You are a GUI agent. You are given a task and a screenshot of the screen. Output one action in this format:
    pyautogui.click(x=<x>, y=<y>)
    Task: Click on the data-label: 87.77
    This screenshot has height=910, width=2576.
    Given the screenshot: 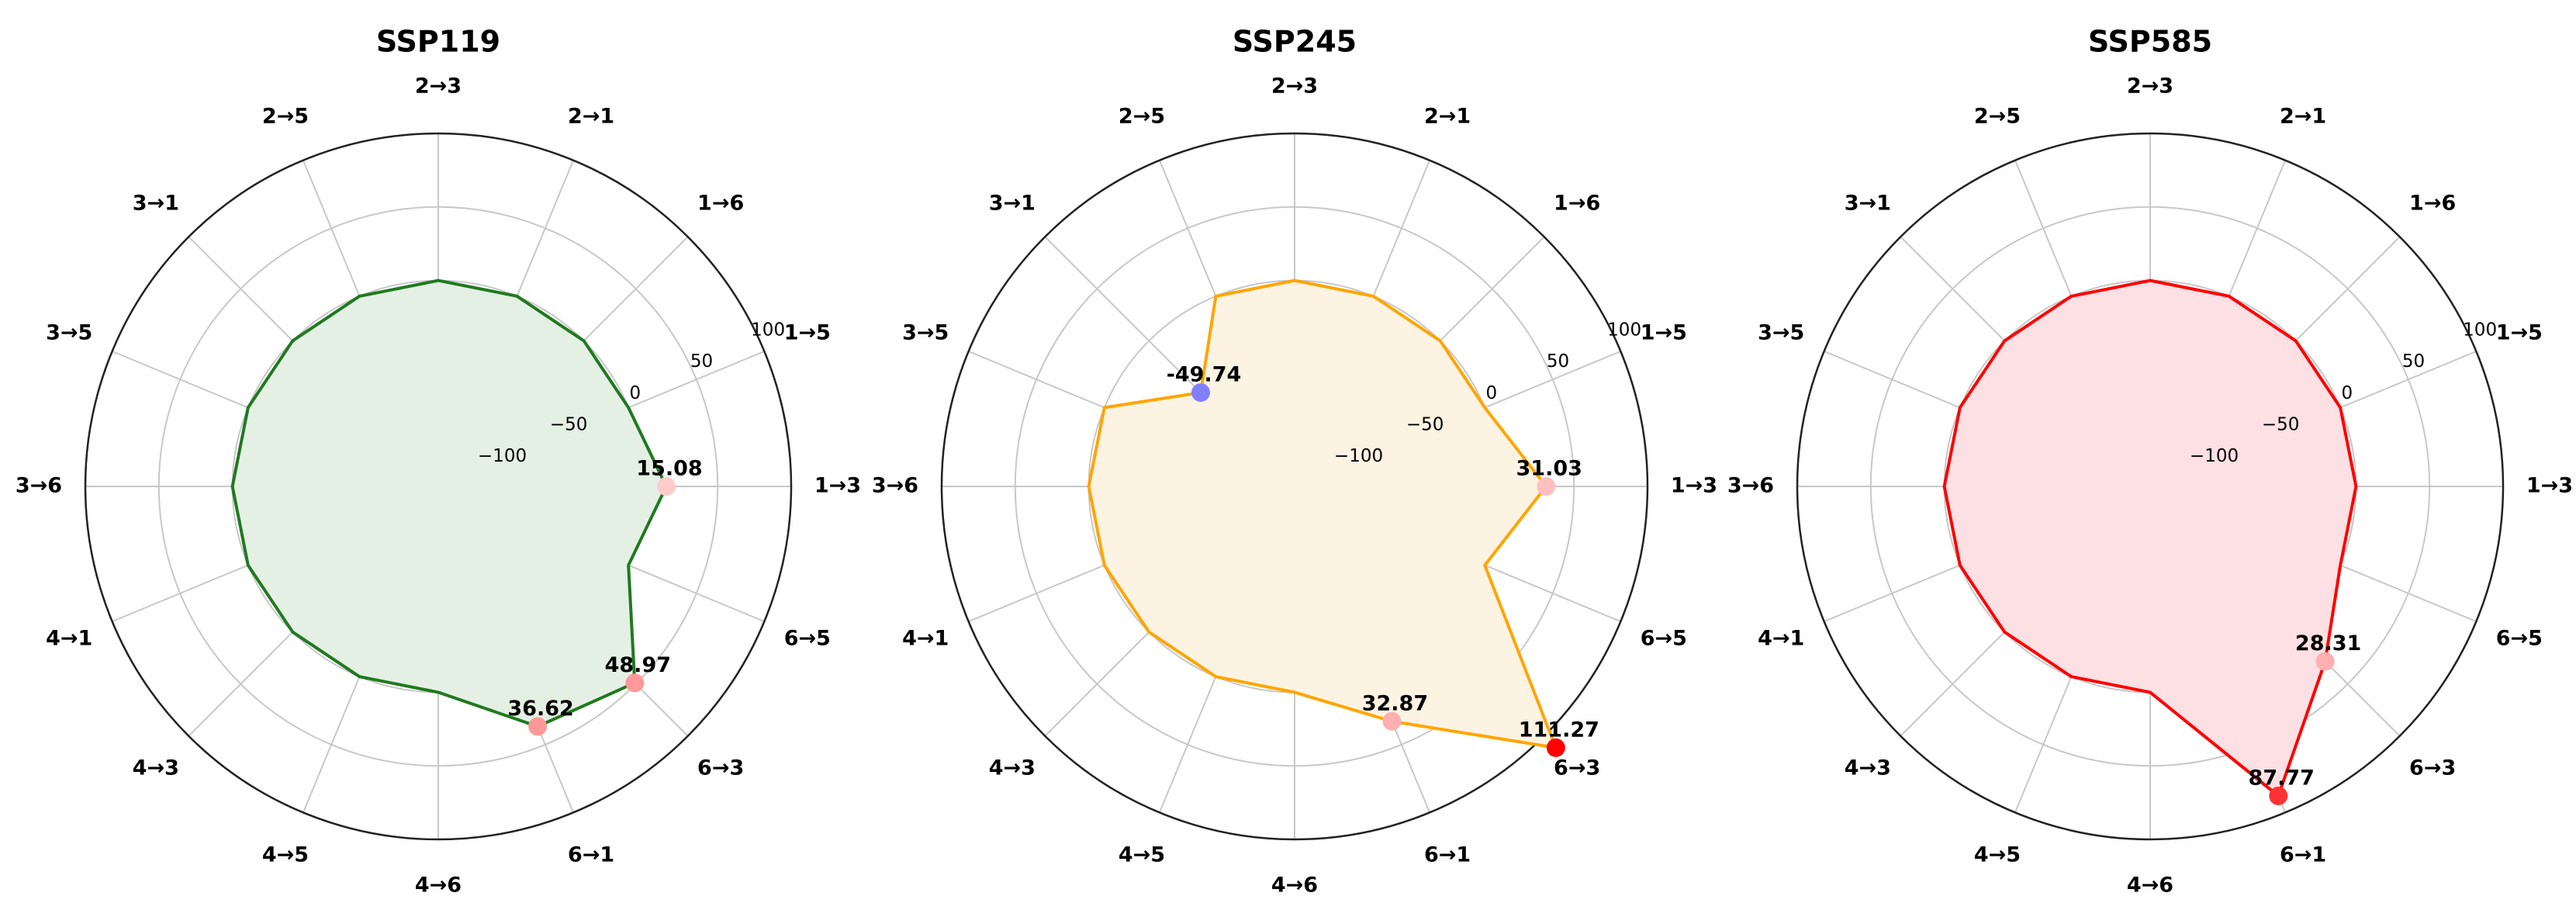 What is the action you would take?
    pyautogui.click(x=2282, y=778)
    